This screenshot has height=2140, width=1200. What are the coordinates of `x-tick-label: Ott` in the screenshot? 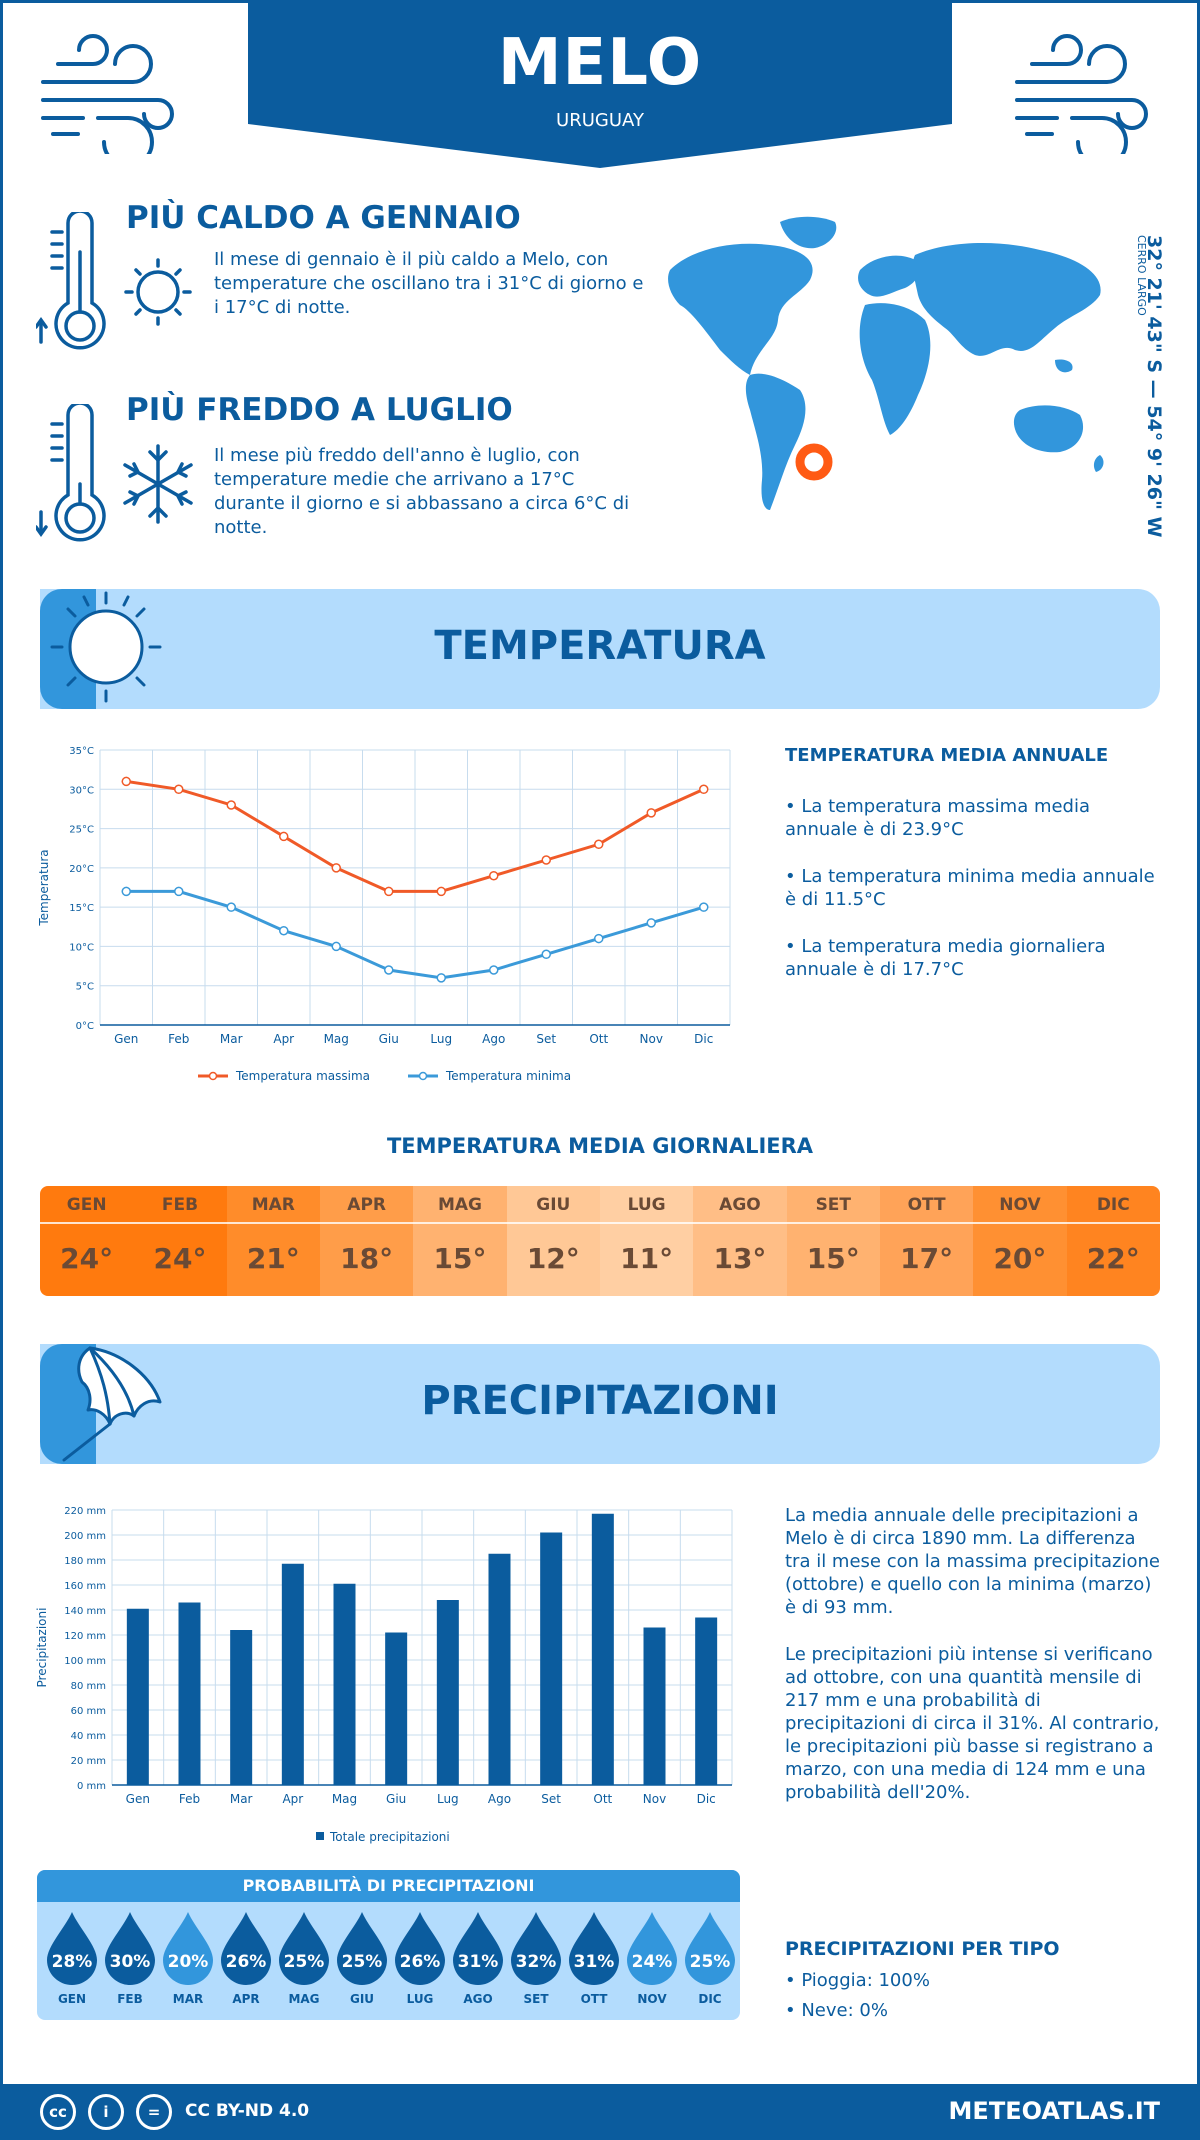 It's located at (598, 1039).